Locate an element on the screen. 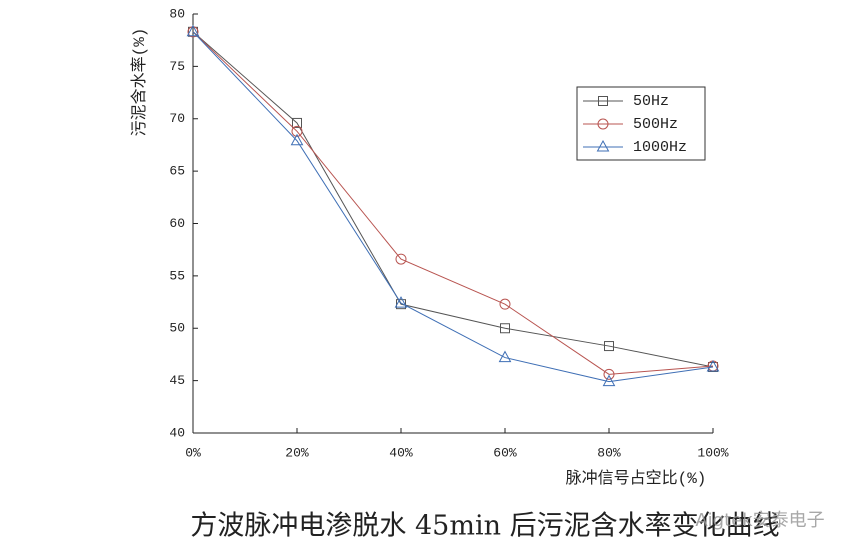 This screenshot has height=558, width=866. y-tick-label: 60 is located at coordinates (177, 223).